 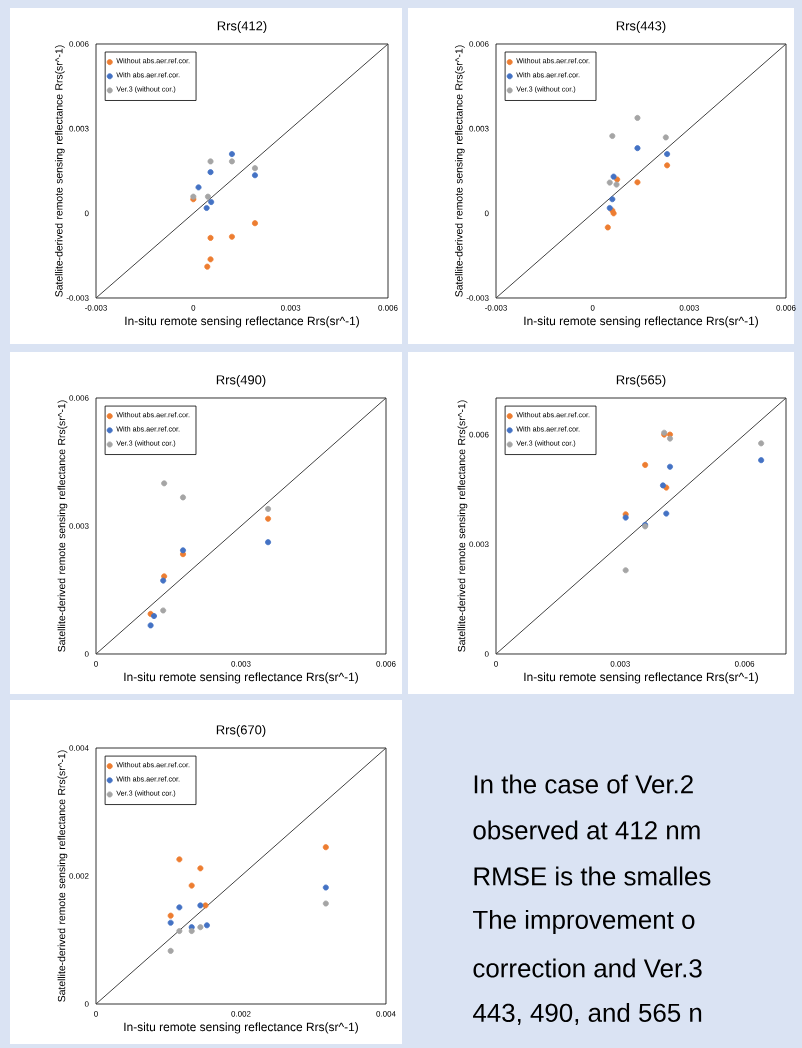 What do you see at coordinates (592, 876) in the screenshot?
I see `text: RMSE is the smalles` at bounding box center [592, 876].